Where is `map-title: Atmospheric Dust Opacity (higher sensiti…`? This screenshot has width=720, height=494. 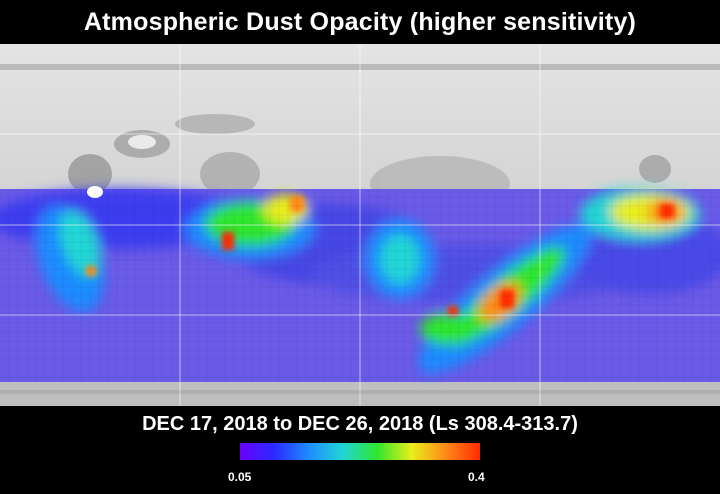 map-title: Atmospheric Dust Opacity (higher sensiti… is located at coordinates (360, 21).